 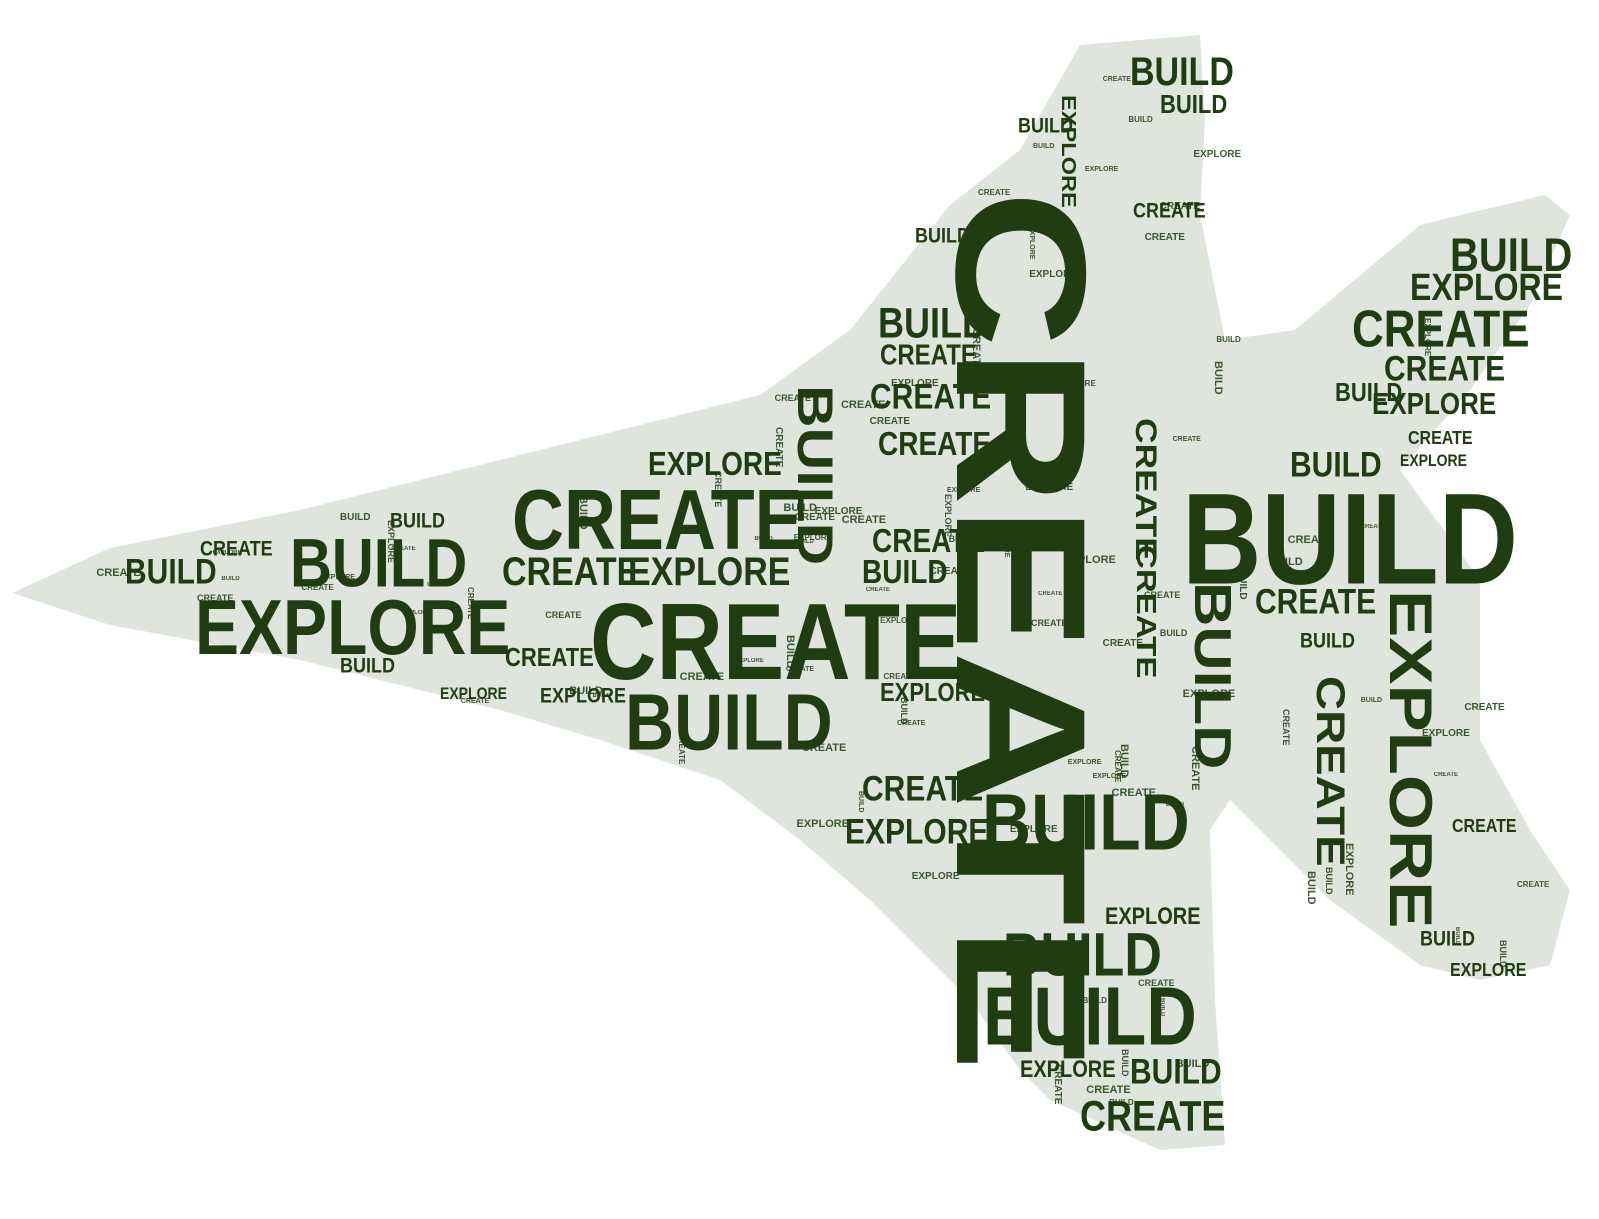 What do you see at coordinates (1182, 72) in the screenshot?
I see `build-word-top: BUILD` at bounding box center [1182, 72].